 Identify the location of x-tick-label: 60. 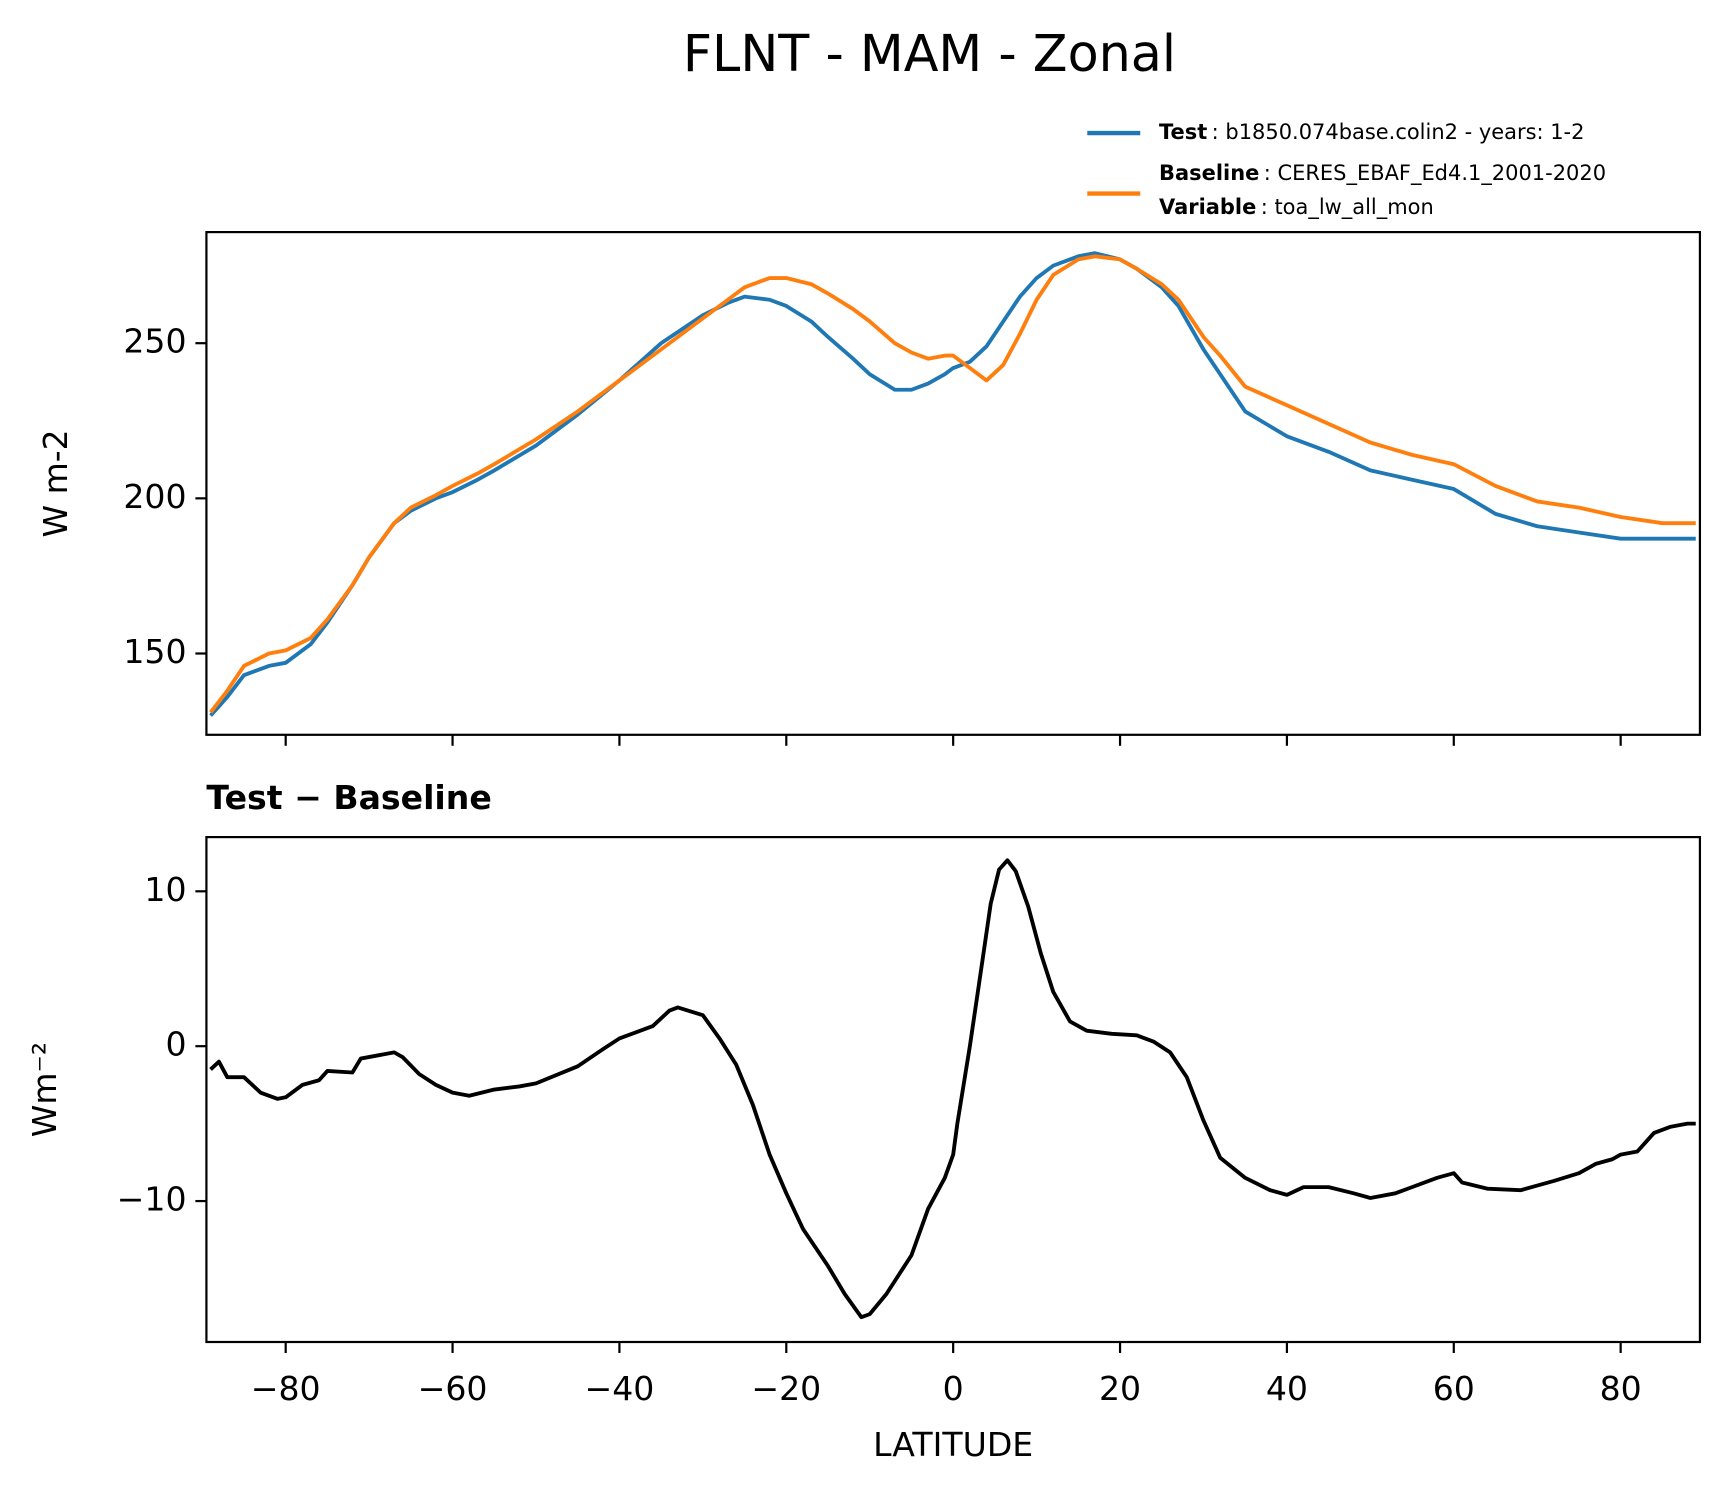
(1454, 1388).